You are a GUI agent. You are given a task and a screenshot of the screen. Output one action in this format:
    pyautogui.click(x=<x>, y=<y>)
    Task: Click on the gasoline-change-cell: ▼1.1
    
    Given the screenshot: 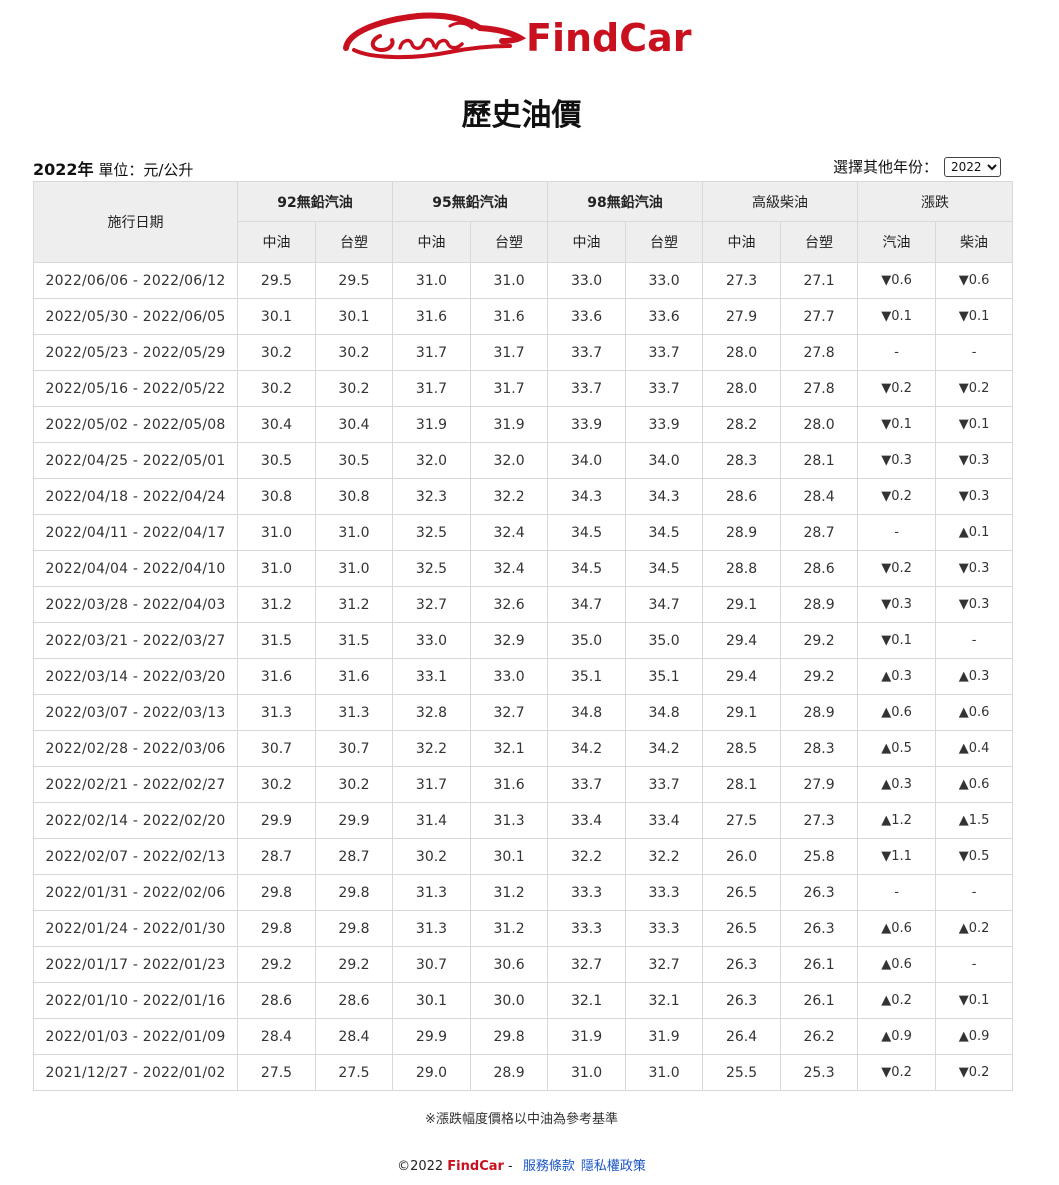 What is the action you would take?
    pyautogui.click(x=897, y=856)
    